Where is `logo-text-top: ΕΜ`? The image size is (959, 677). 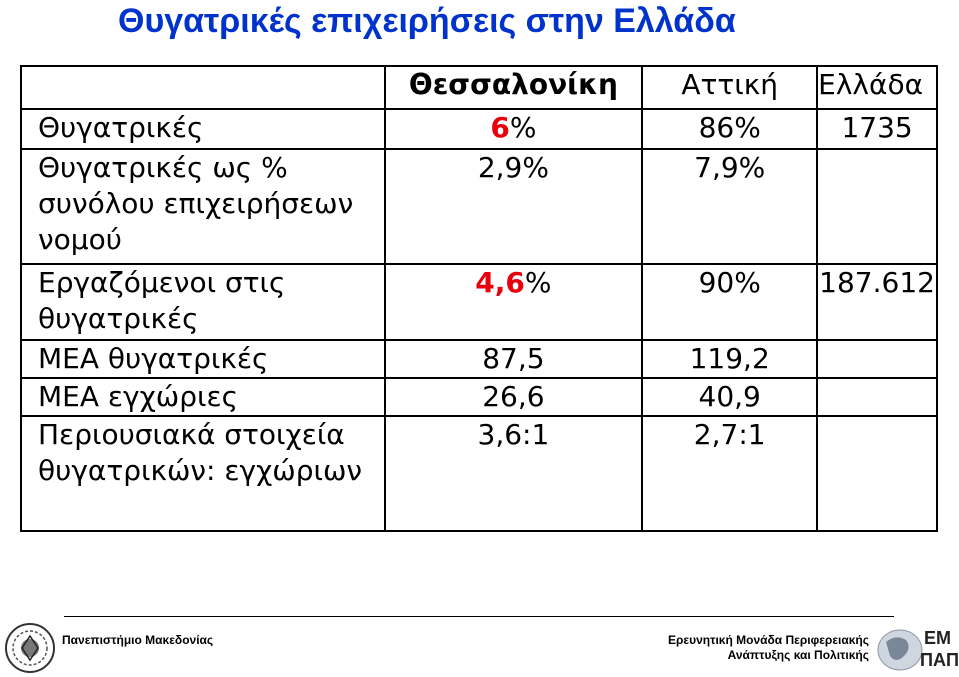
logo-text-top: ΕΜ is located at coordinates (937, 638).